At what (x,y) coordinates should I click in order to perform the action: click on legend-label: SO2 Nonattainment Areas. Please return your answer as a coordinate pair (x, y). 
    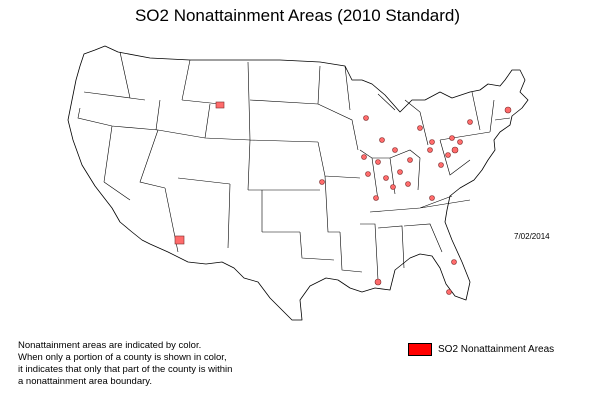
    Looking at the image, I should click on (496, 349).